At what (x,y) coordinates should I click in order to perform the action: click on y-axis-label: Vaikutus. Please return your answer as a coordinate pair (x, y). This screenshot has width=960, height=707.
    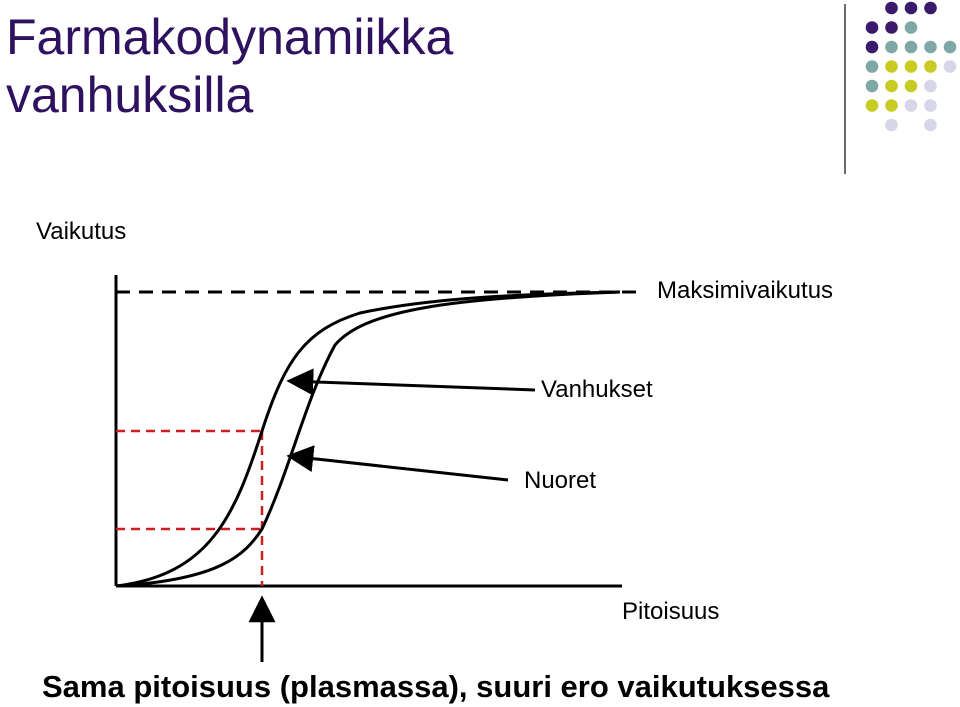
    Looking at the image, I should click on (81, 231).